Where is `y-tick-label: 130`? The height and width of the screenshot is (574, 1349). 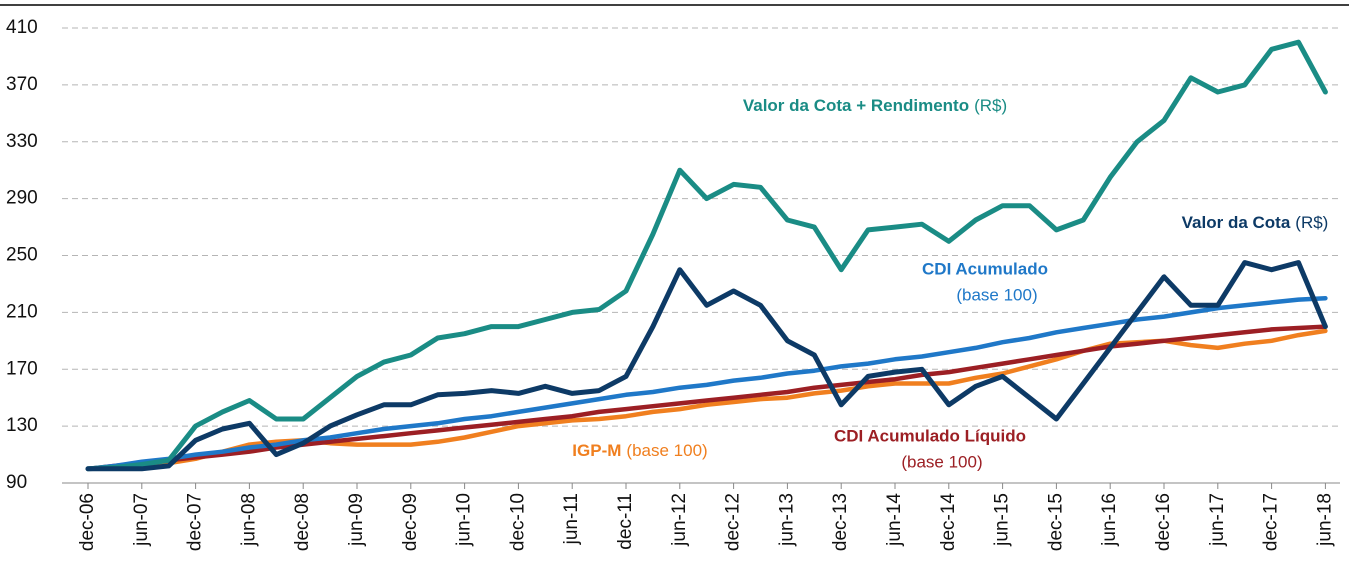 y-tick-label: 130 is located at coordinates (22, 425).